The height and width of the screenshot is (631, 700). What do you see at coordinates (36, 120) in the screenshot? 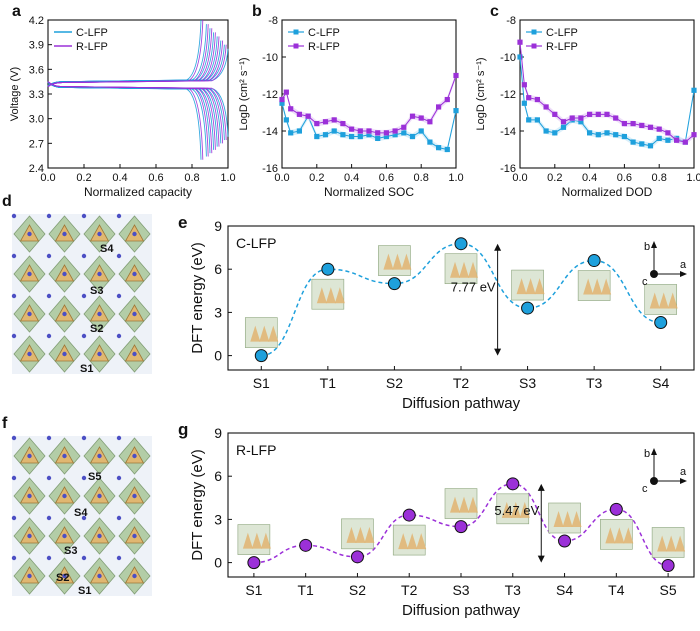
I see `y-tick-label: 3.0` at bounding box center [36, 120].